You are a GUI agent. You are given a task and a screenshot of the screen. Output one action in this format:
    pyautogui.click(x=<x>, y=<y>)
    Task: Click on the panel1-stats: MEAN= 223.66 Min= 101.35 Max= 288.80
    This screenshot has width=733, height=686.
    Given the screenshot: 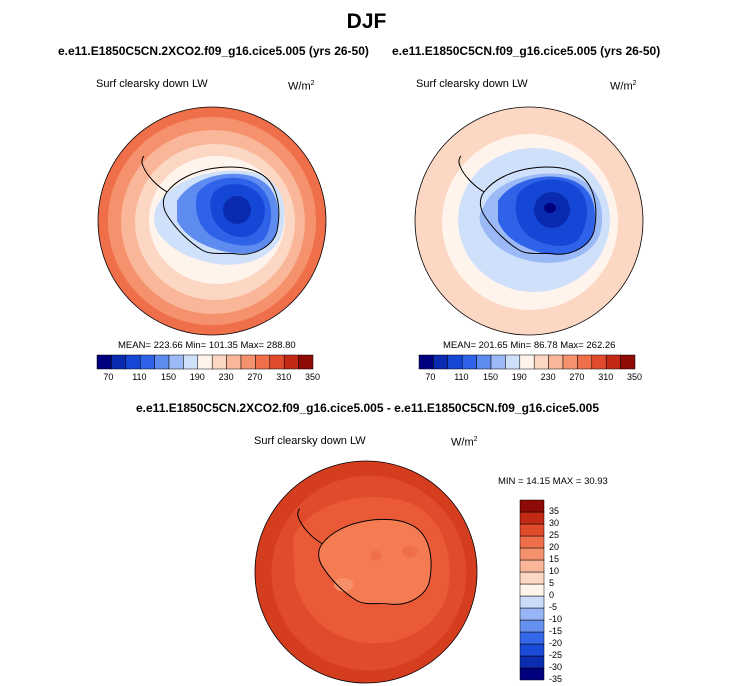 What is the action you would take?
    pyautogui.click(x=207, y=345)
    